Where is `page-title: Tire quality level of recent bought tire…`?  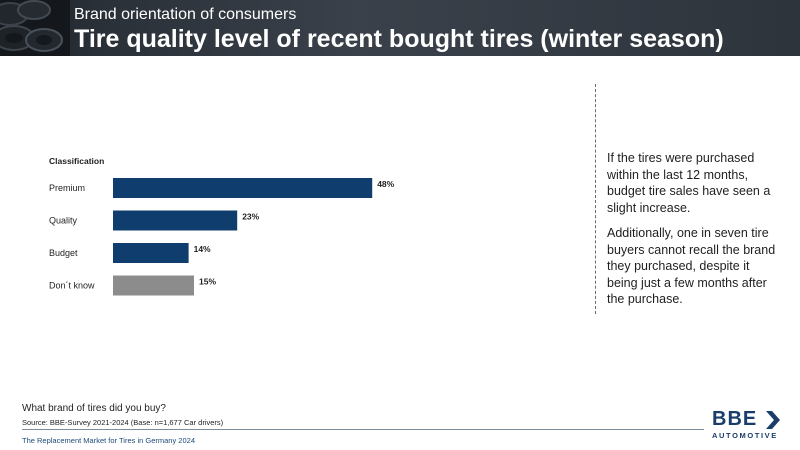 page-title: Tire quality level of recent bought tire… is located at coordinates (399, 39).